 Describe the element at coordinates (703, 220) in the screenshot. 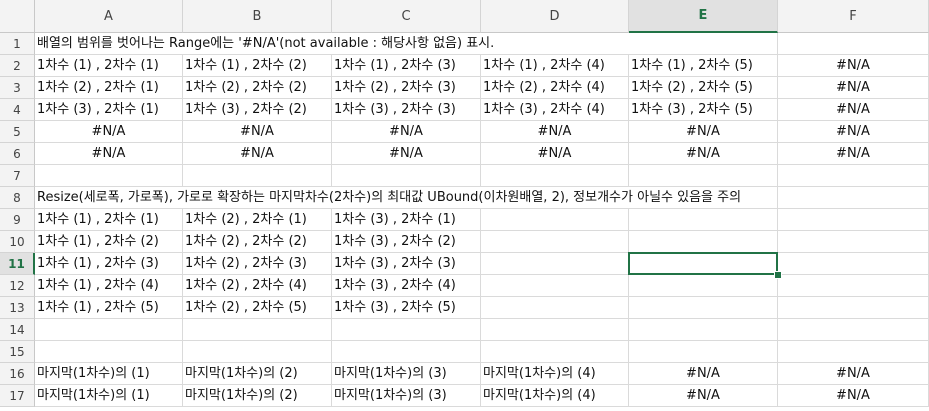

I see `cell-e9` at that location.